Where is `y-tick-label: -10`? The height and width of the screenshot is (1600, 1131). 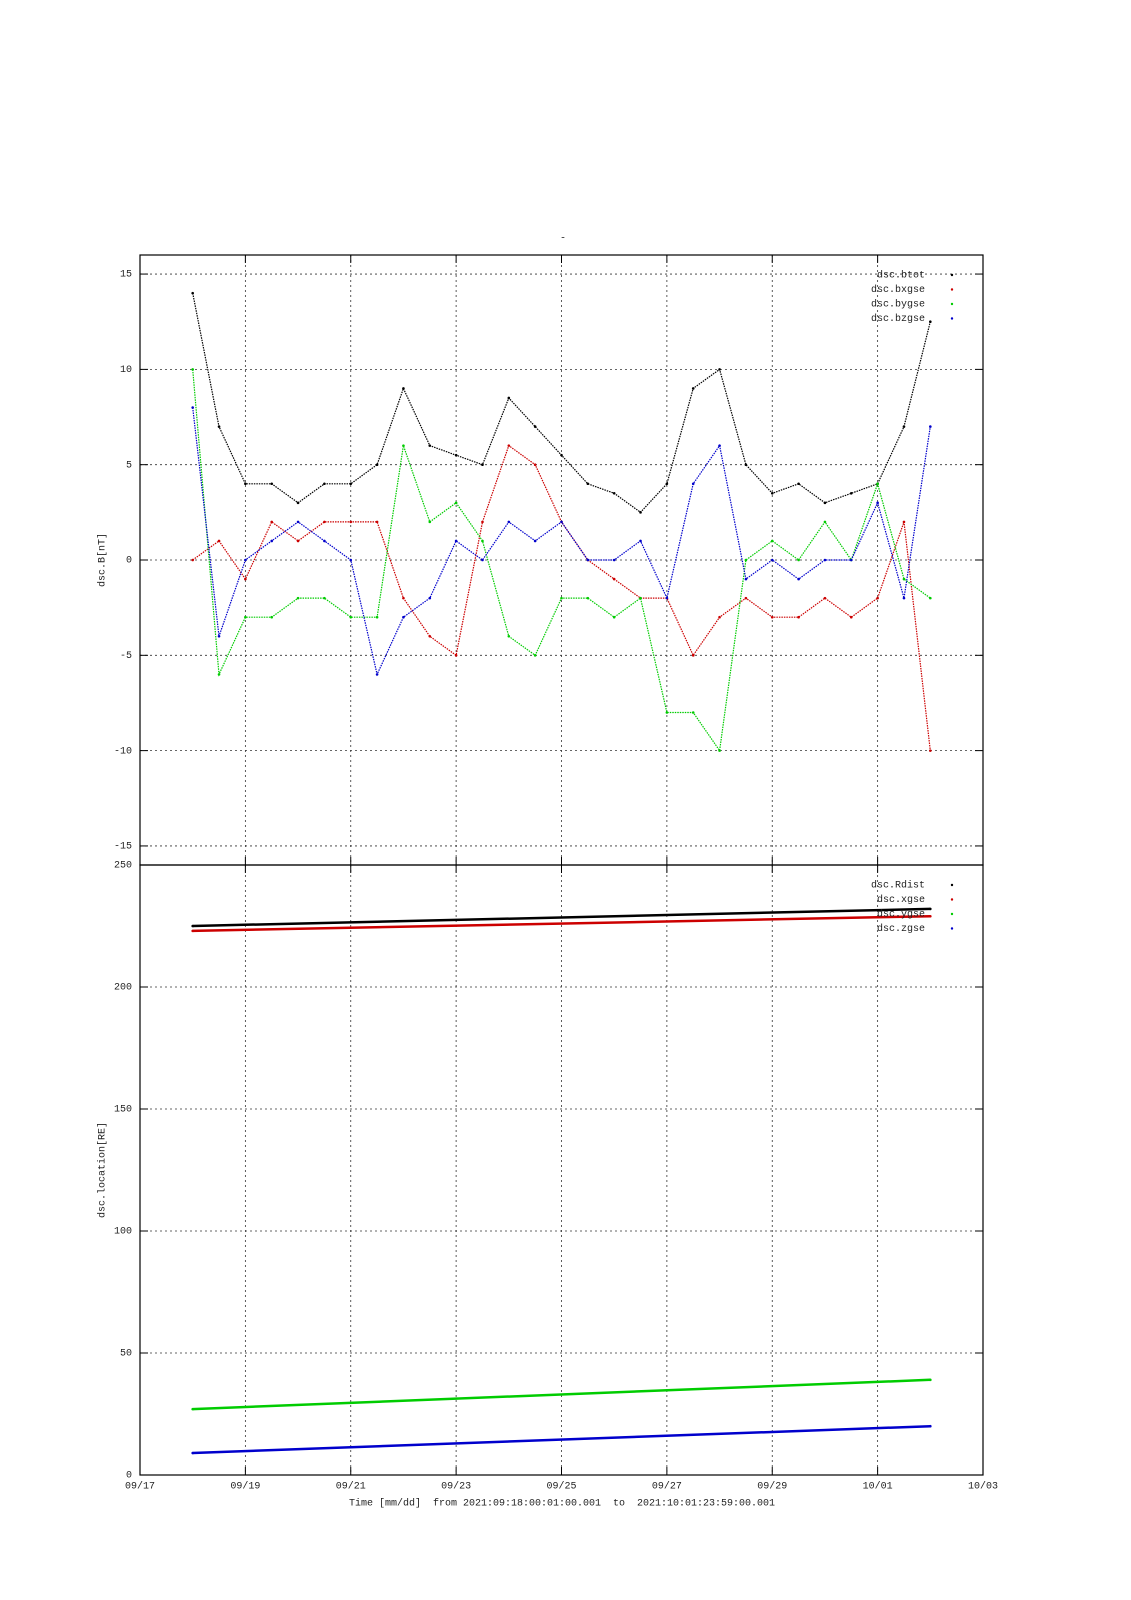 y-tick-label: -10 is located at coordinates (123, 751).